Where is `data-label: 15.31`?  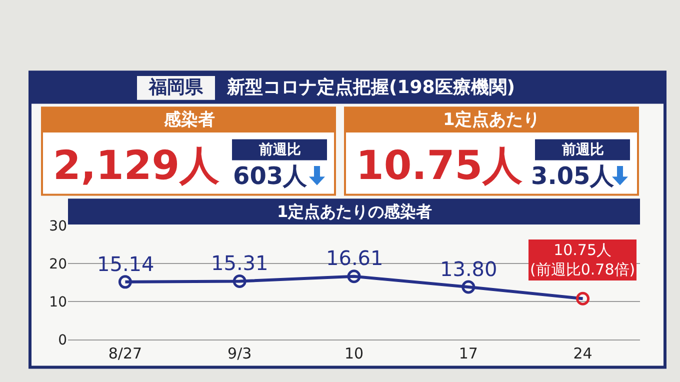
data-label: 15.31 is located at coordinates (239, 263).